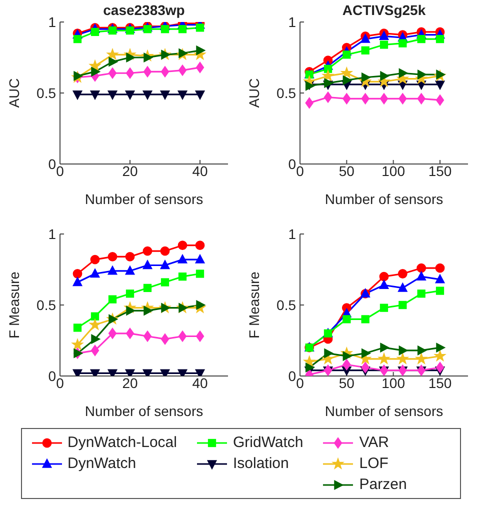 This screenshot has width=481, height=508. Describe the element at coordinates (144, 10) in the screenshot. I see `chart-title: case2383wp` at that location.